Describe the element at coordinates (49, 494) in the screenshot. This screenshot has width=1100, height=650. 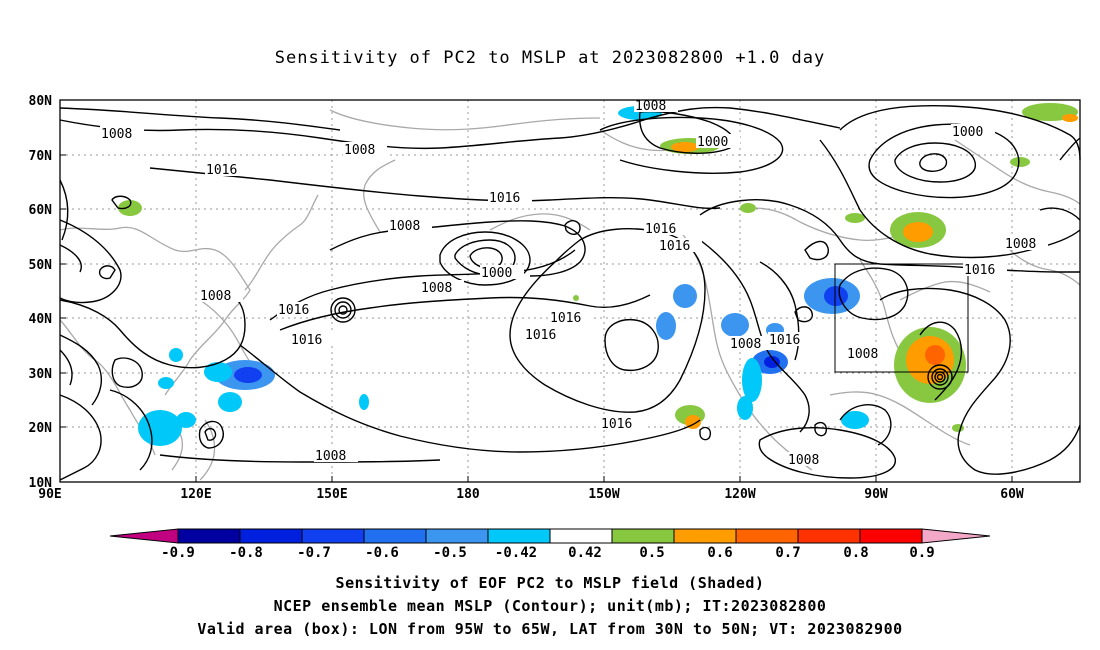
I see `lon-label: 90E` at that location.